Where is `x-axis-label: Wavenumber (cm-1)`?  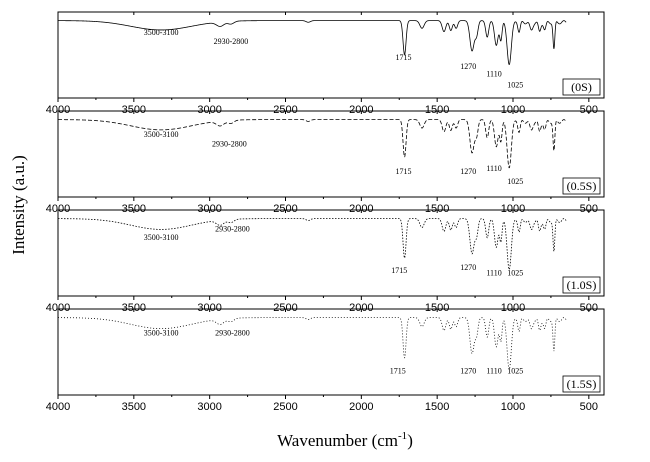 x-axis-label: Wavenumber (cm-1) is located at coordinates (345, 440).